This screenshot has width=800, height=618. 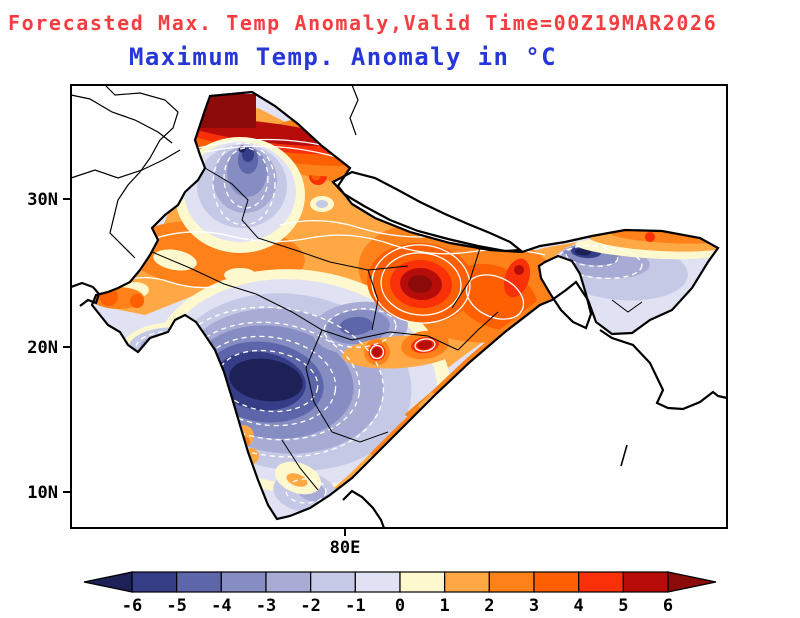 What do you see at coordinates (176, 606) in the screenshot?
I see `colorbar-tick-label: -5` at bounding box center [176, 606].